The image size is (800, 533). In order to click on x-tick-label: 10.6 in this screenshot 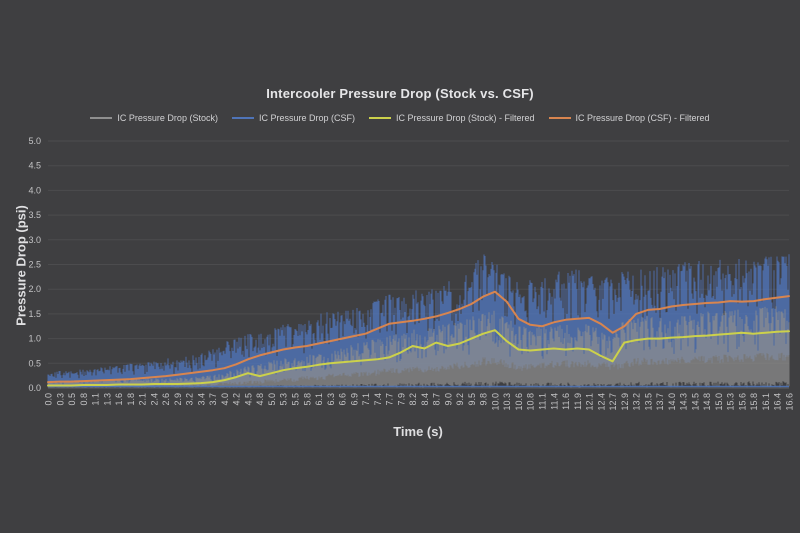, I will do `click(519, 402)`.